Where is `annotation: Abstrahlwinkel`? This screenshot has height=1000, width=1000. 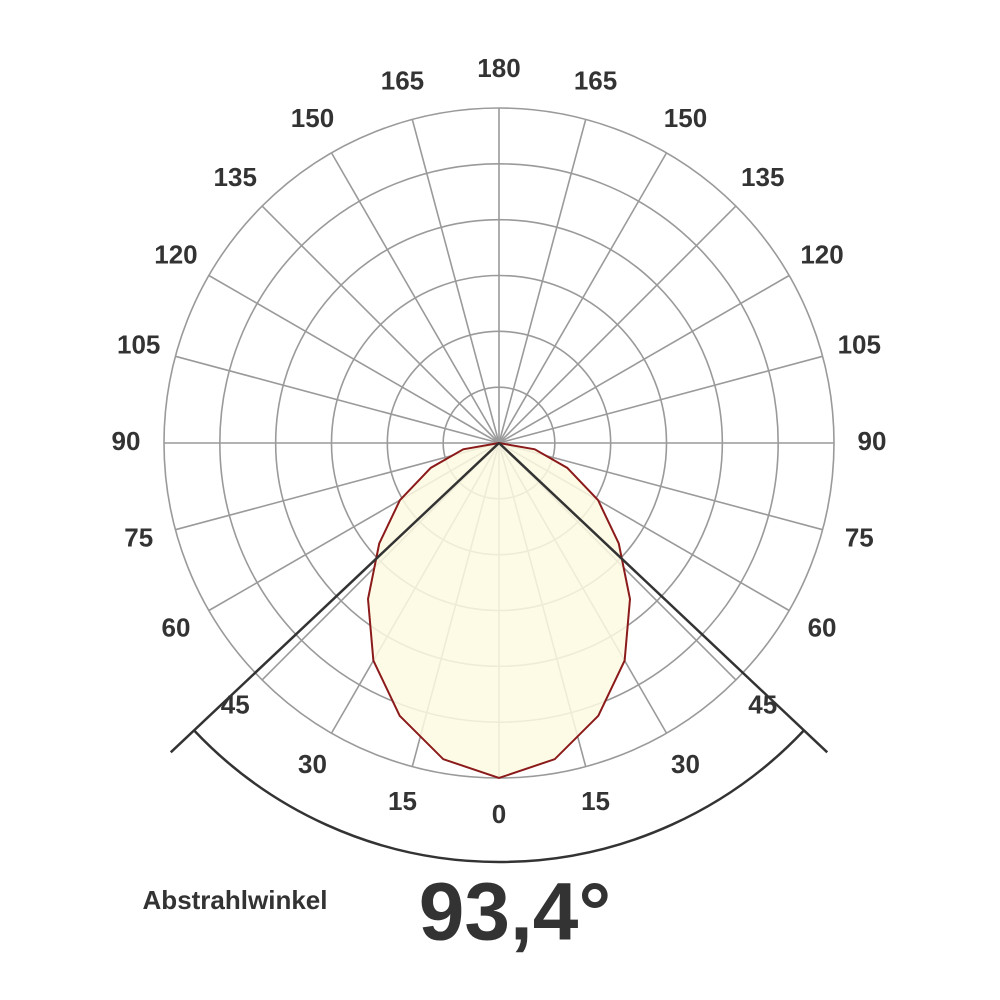 annotation: Abstrahlwinkel is located at coordinates (235, 900).